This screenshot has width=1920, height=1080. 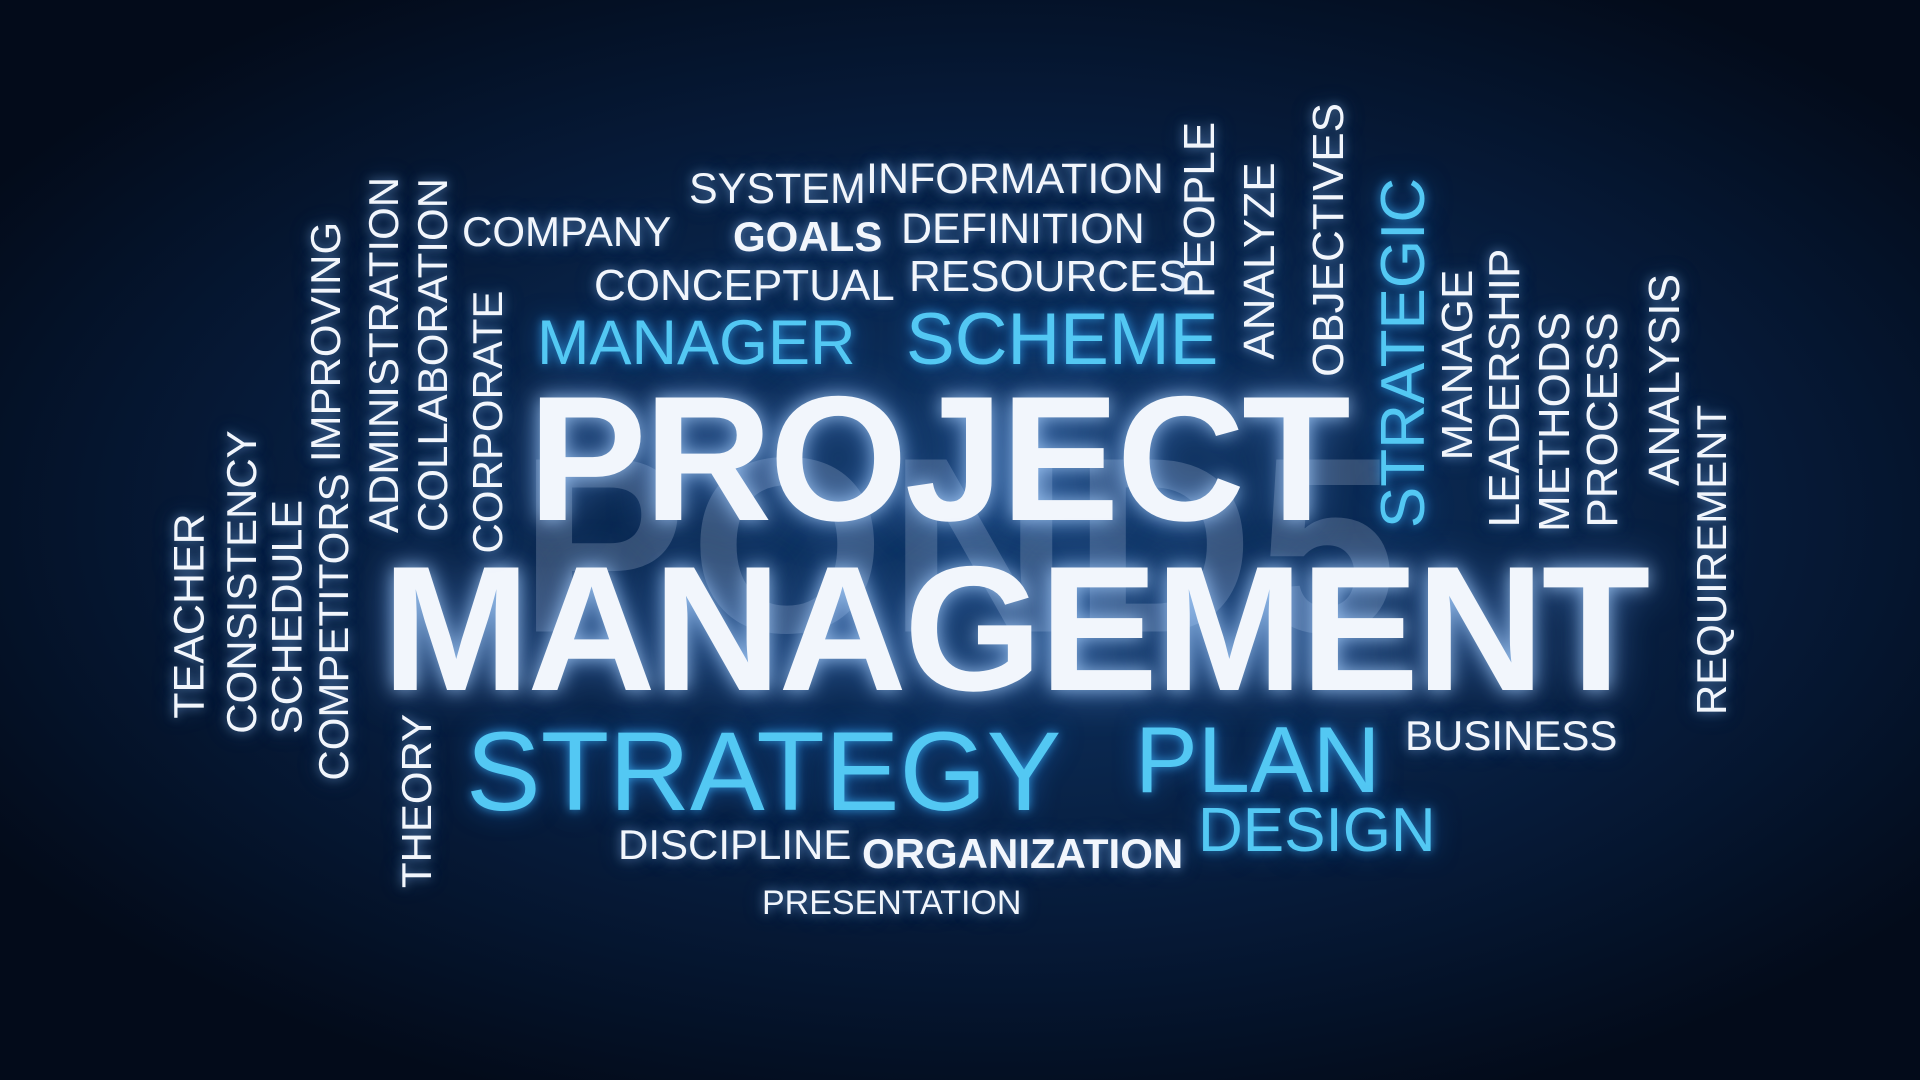 What do you see at coordinates (939, 458) in the screenshot?
I see `word-project: PROJECT` at bounding box center [939, 458].